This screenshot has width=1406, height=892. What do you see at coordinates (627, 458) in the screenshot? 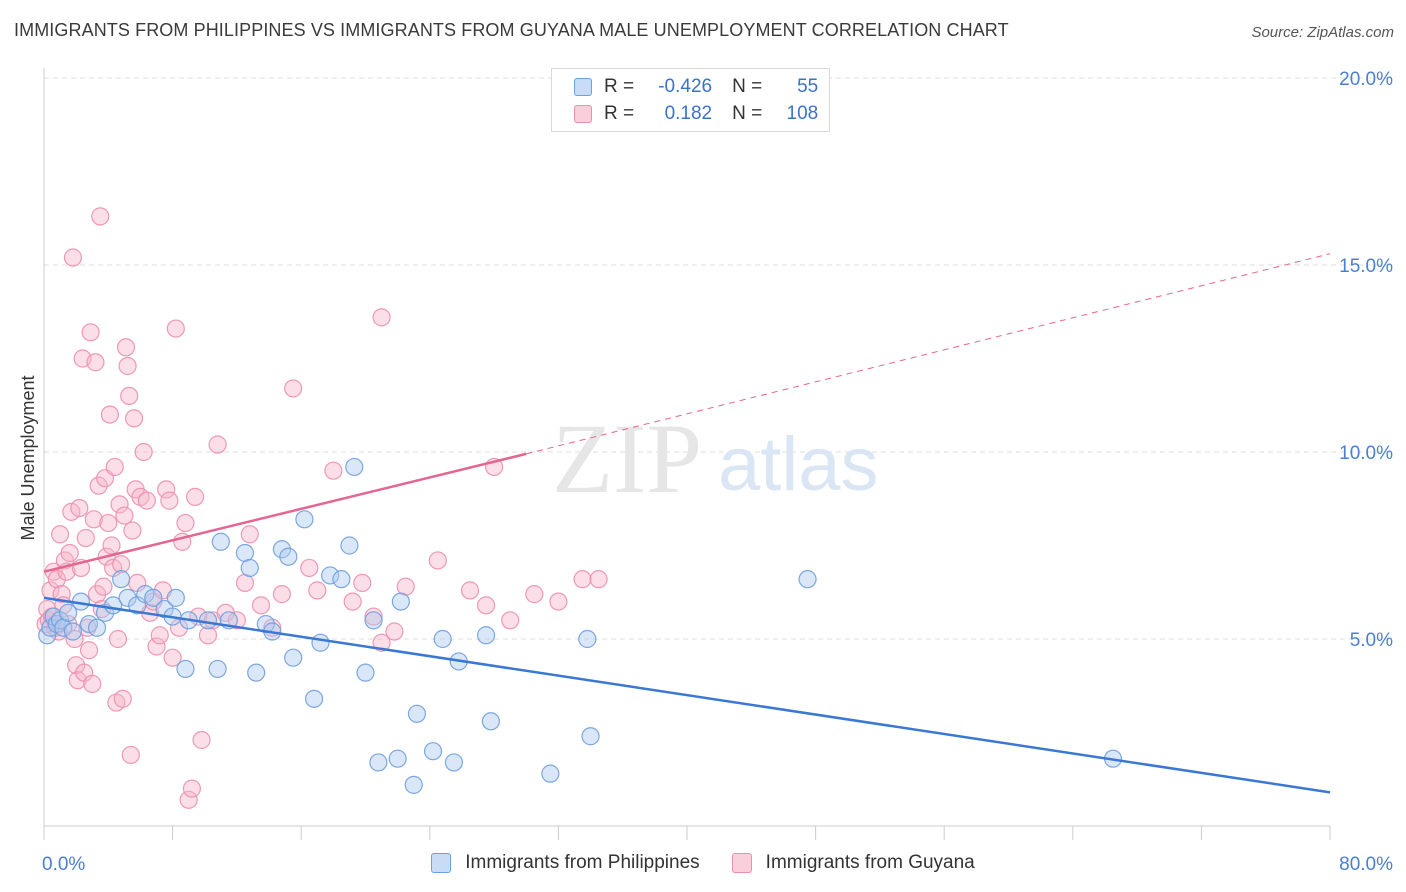
I see `watermark-zip: ZIP` at bounding box center [627, 458].